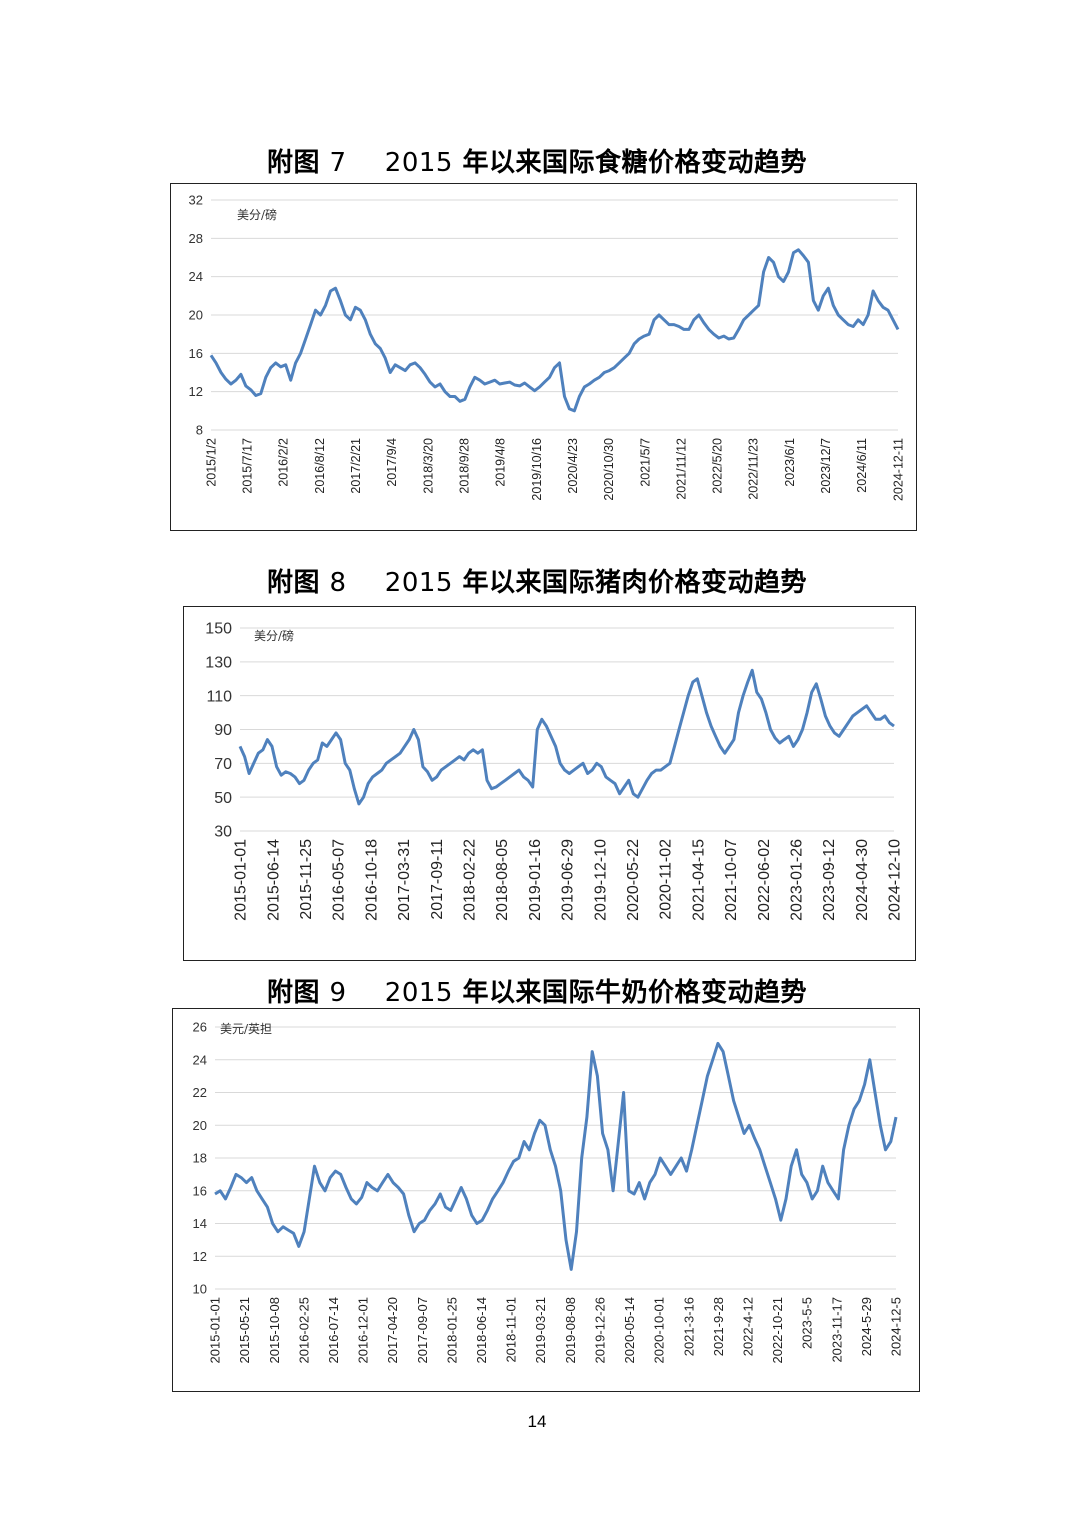  I want to click on x-tick-label: 2024-12-10, so click(895, 880).